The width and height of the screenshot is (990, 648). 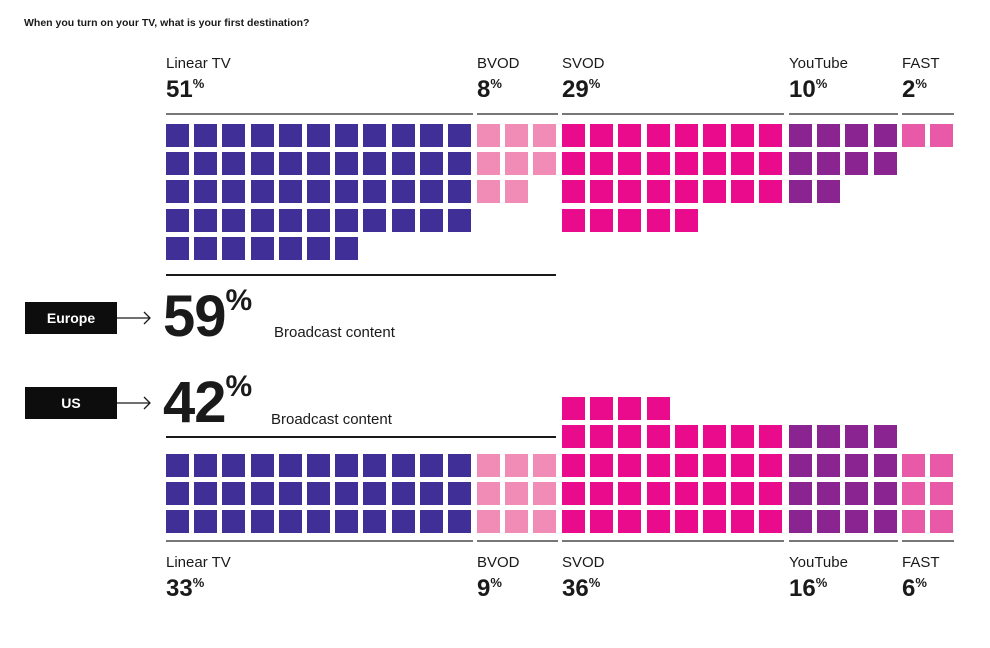 I want to click on europe-square-fast, so click(x=913, y=135).